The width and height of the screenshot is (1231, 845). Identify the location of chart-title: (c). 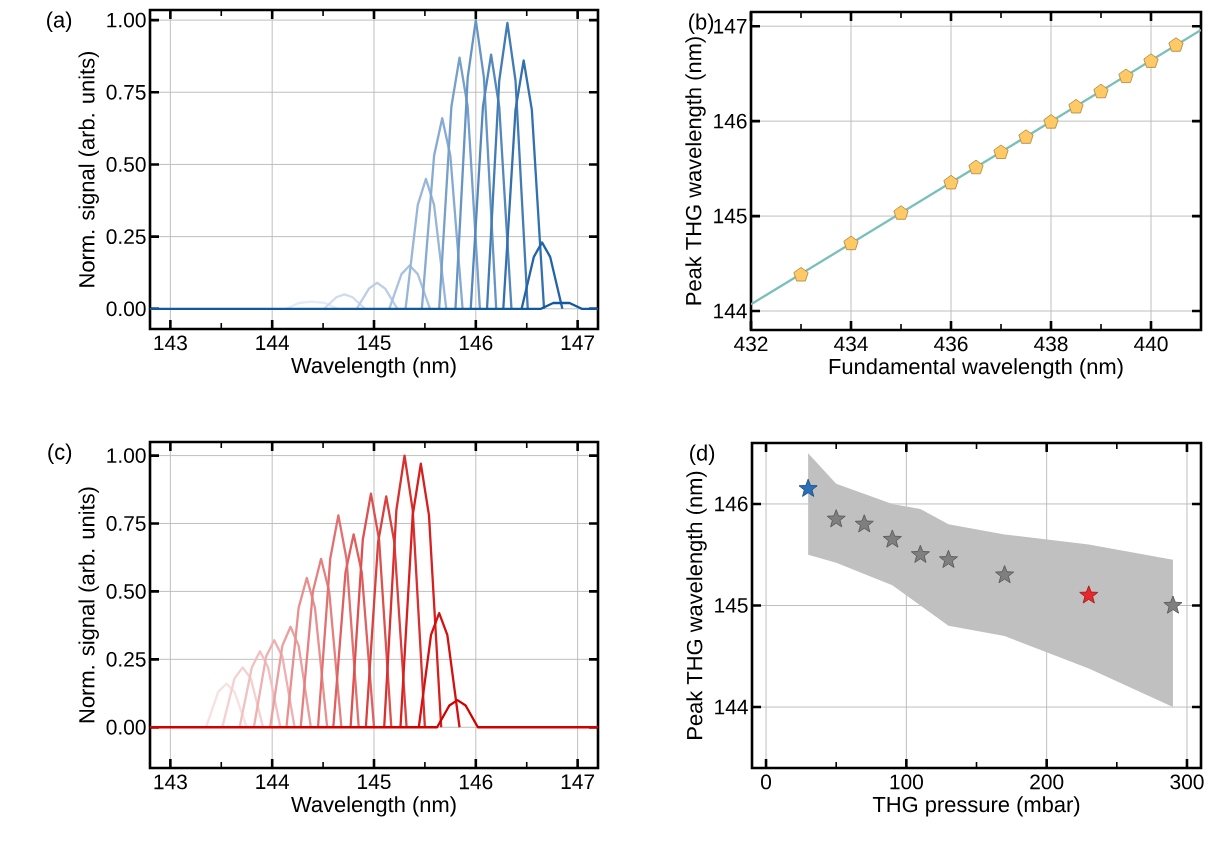
(60, 453).